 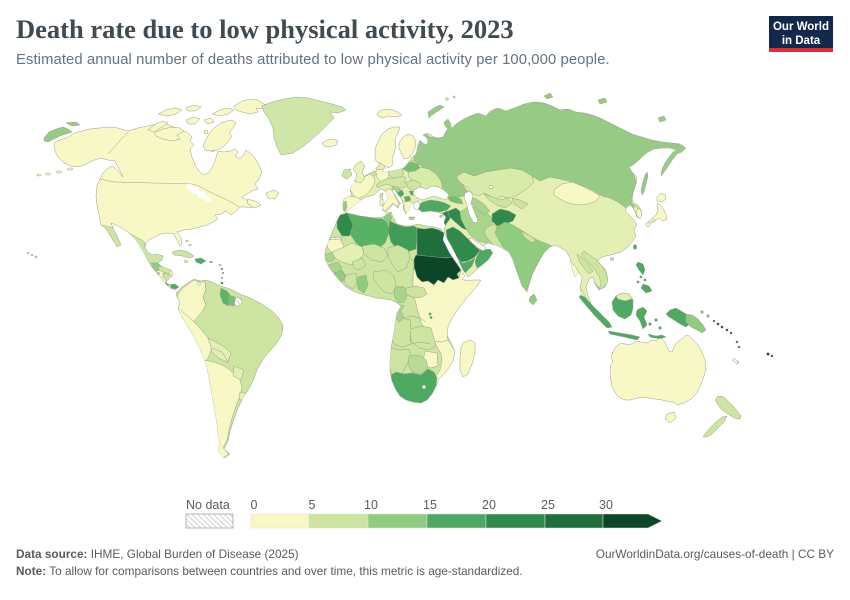 I want to click on svg-text: No data, so click(x=208, y=505).